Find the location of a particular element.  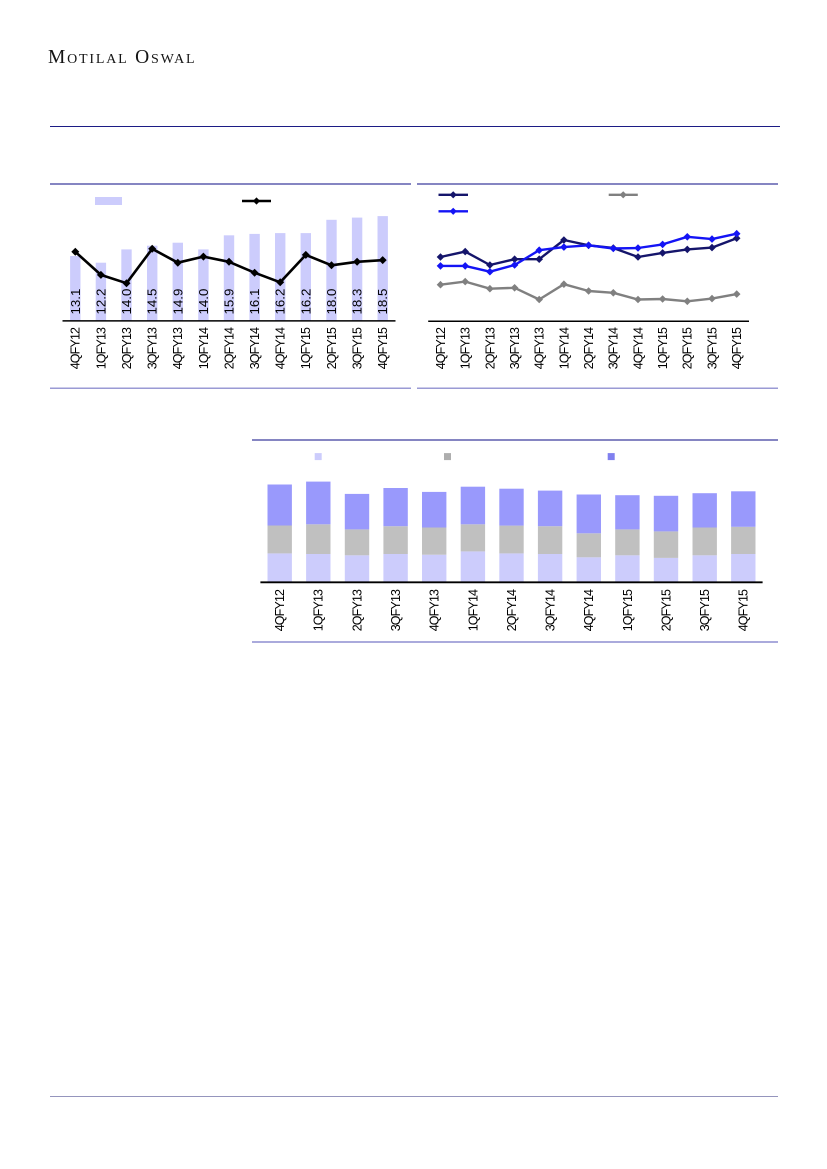

svg-text: 14.9 is located at coordinates (177, 302).